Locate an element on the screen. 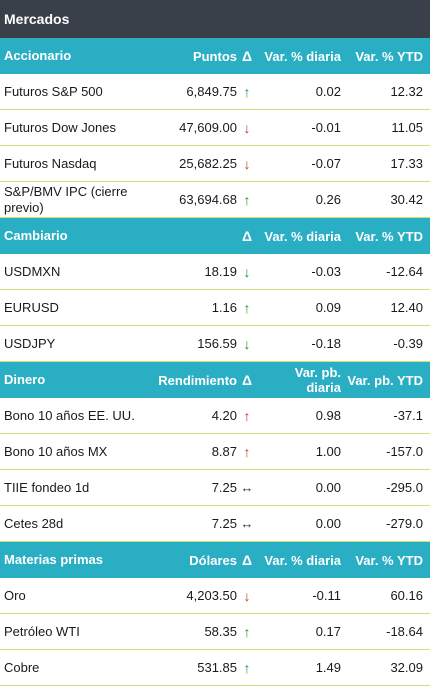 The width and height of the screenshot is (430, 692). instrument-value: 6,849.75 is located at coordinates (211, 91).